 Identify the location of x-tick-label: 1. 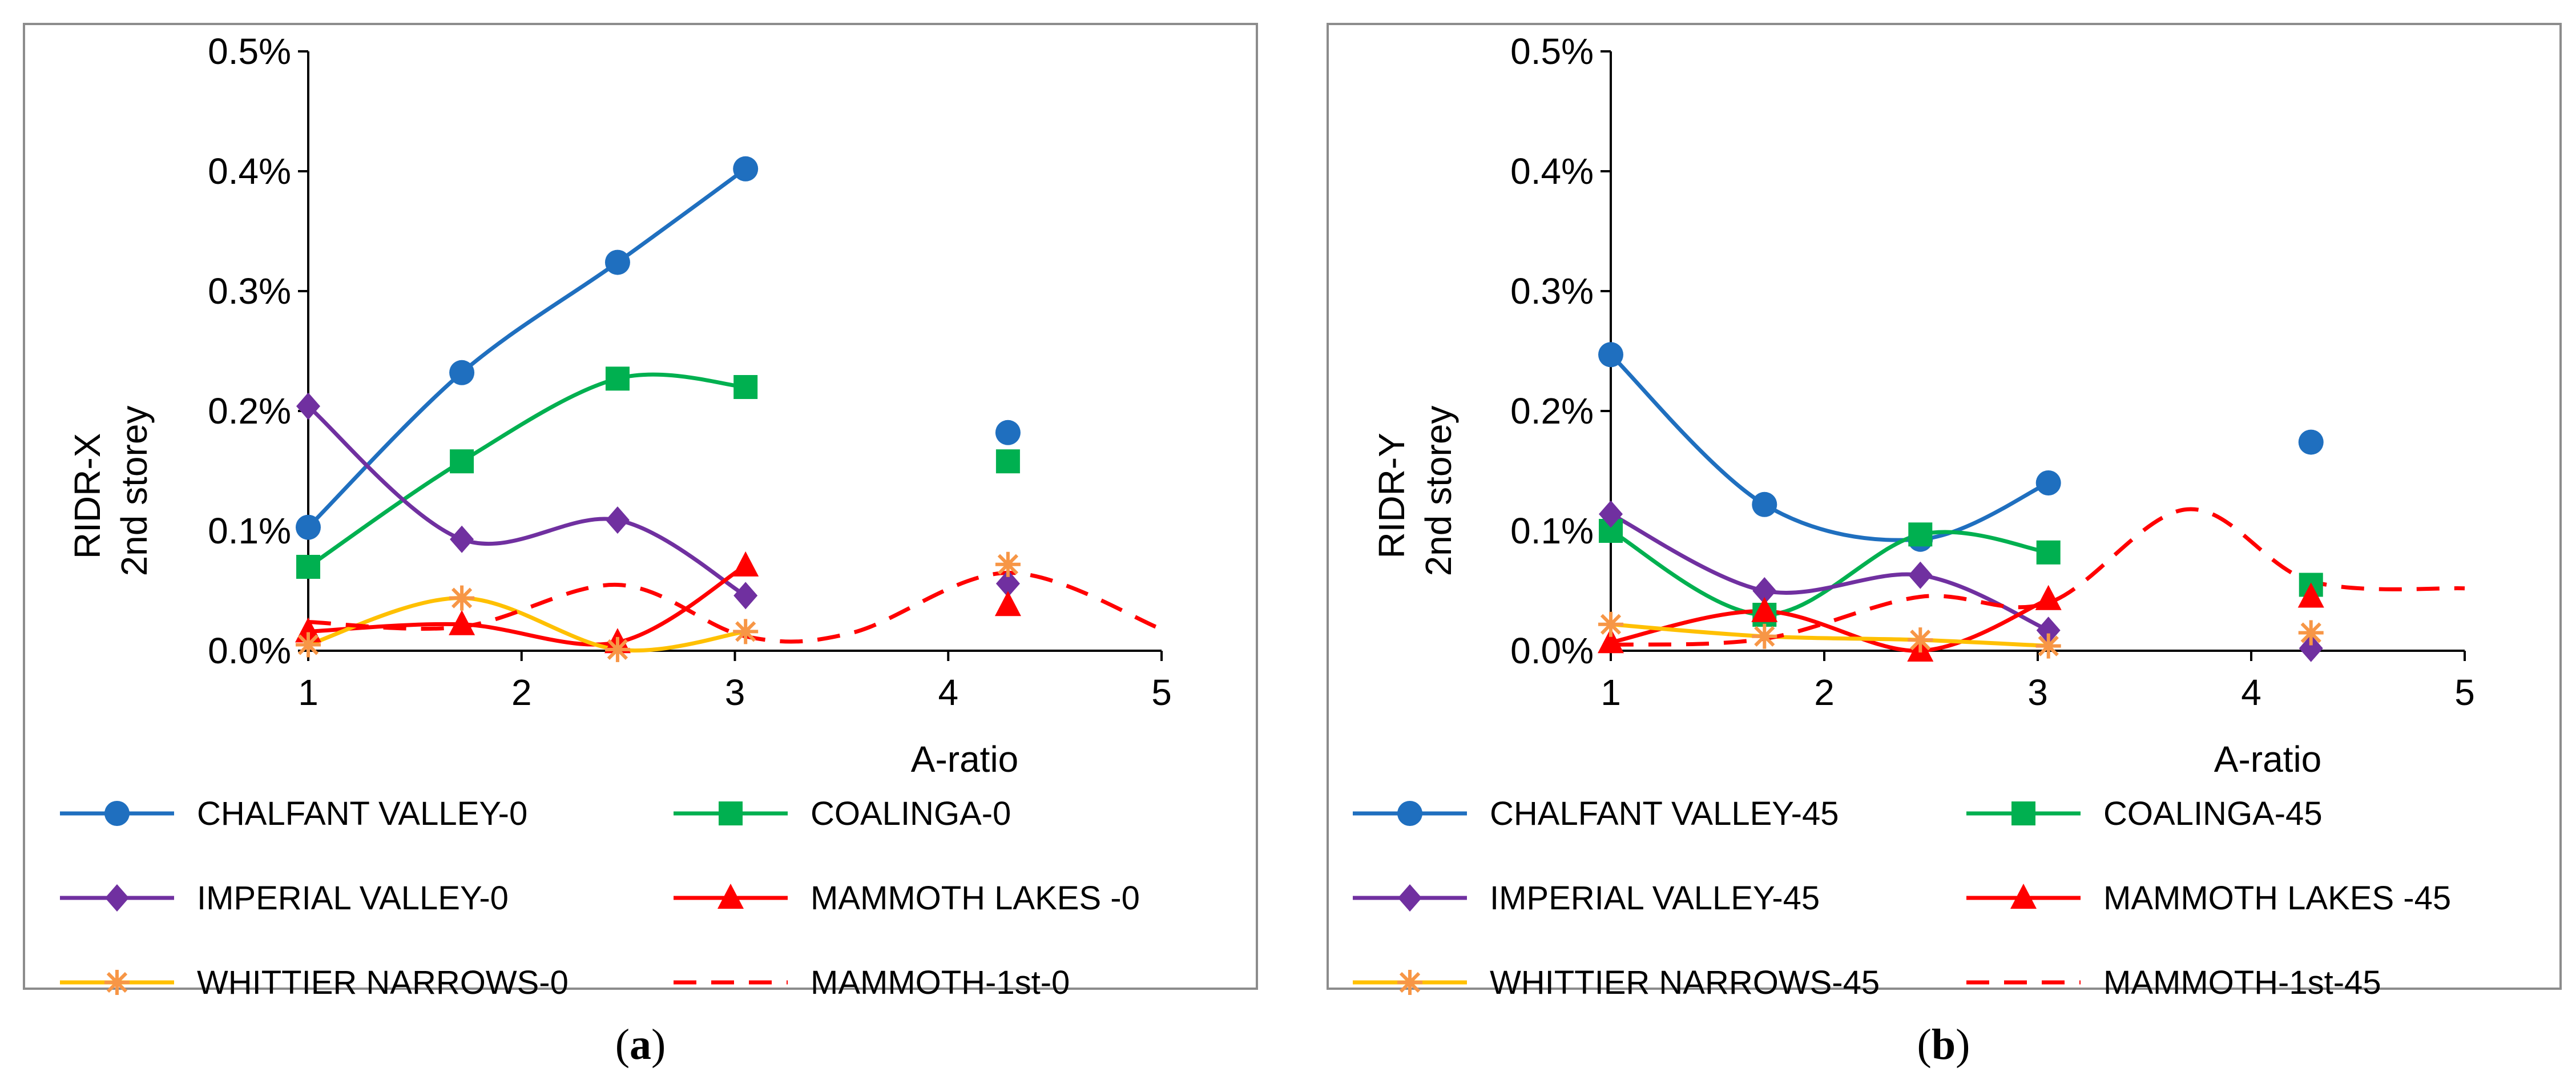
(308, 693).